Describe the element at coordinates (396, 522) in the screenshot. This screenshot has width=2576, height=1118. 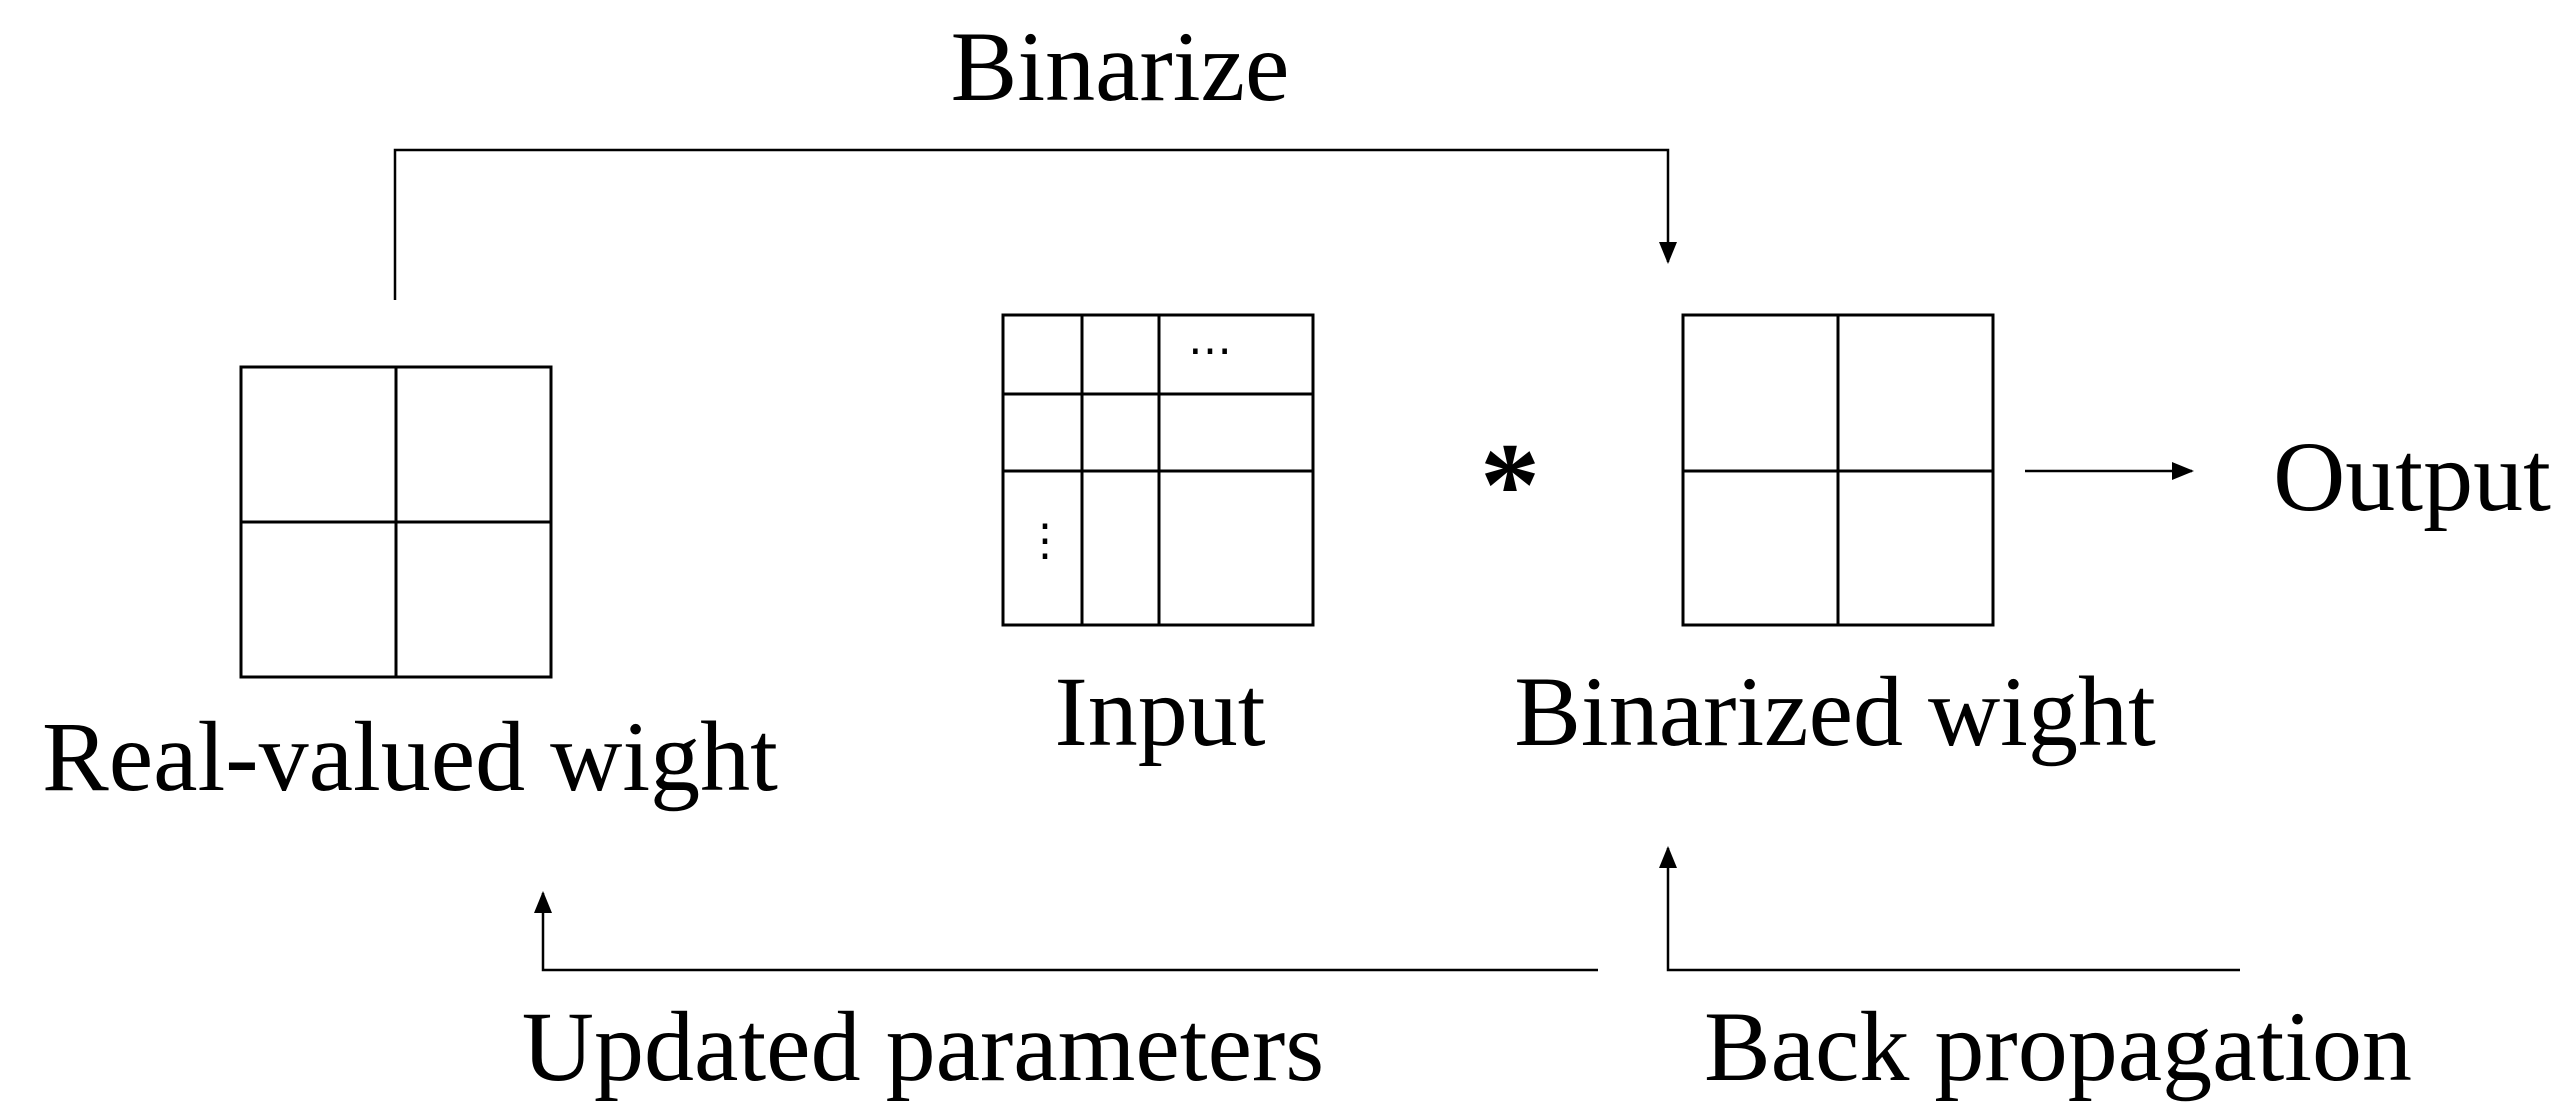
I see `real-weight-grid` at that location.